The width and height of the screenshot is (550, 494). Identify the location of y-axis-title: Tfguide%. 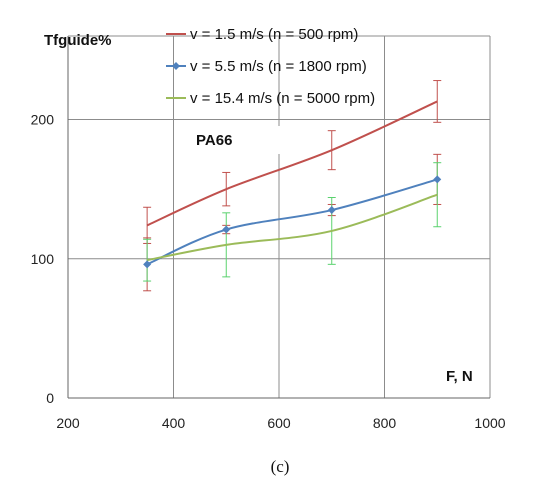
(78, 40).